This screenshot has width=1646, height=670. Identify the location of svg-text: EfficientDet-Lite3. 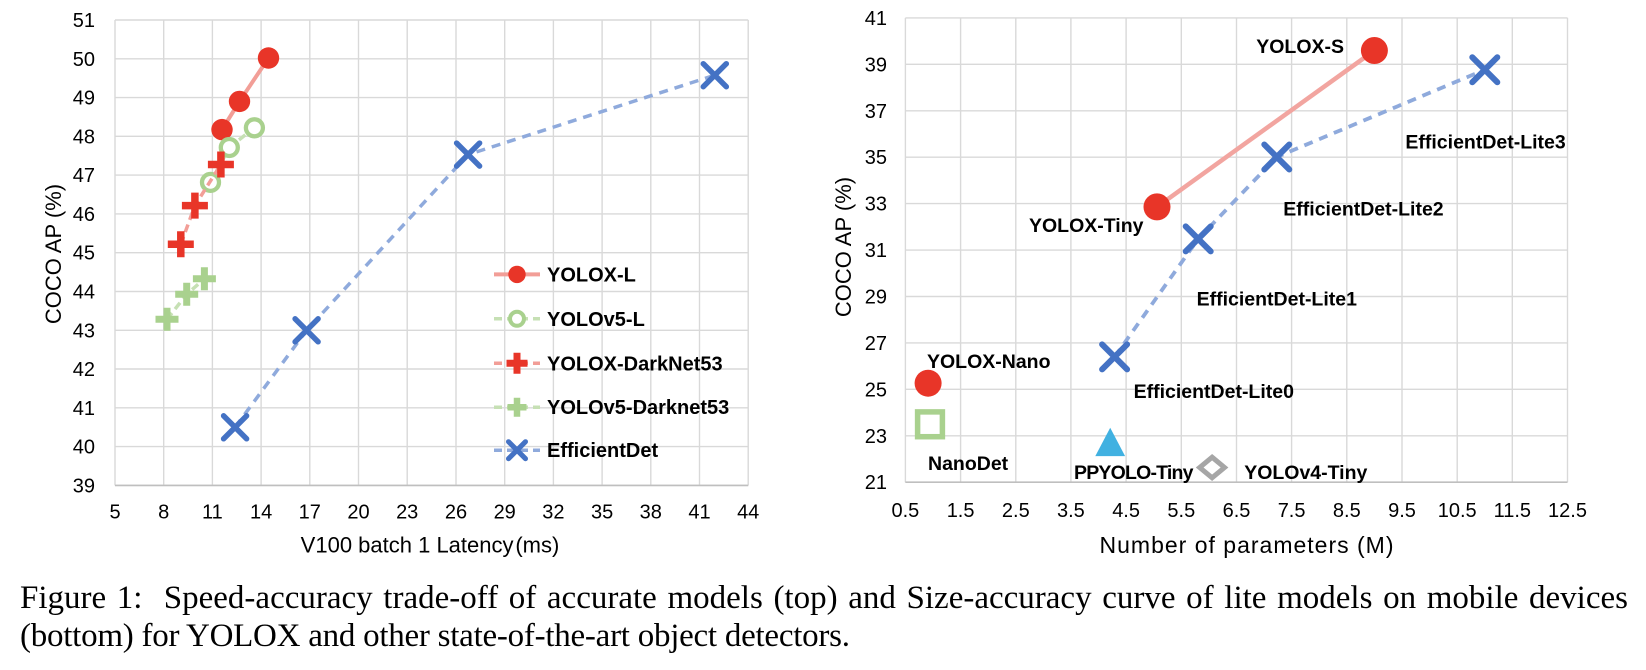
(1485, 142).